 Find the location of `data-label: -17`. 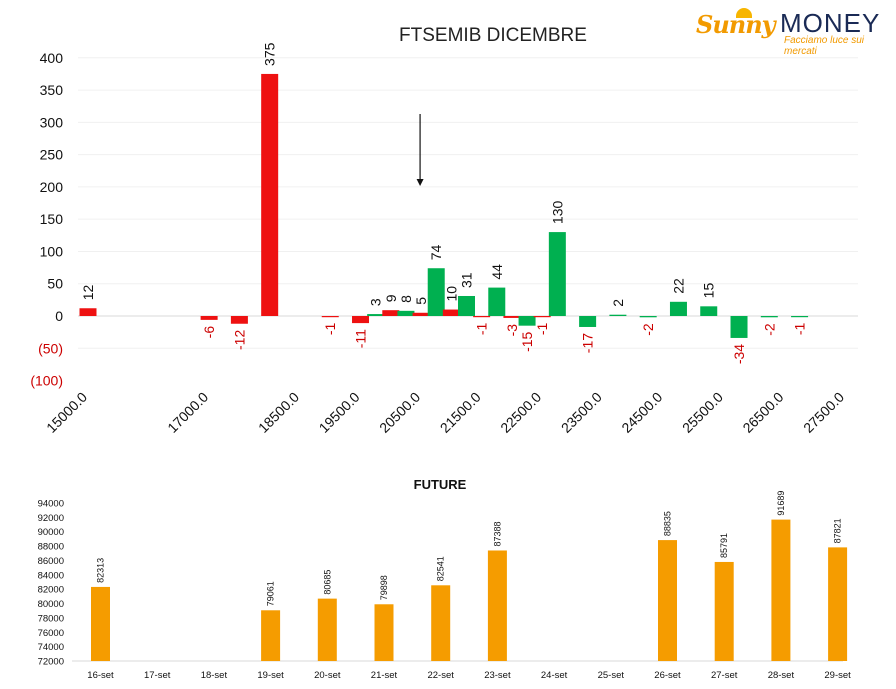

data-label: -17 is located at coordinates (588, 343).